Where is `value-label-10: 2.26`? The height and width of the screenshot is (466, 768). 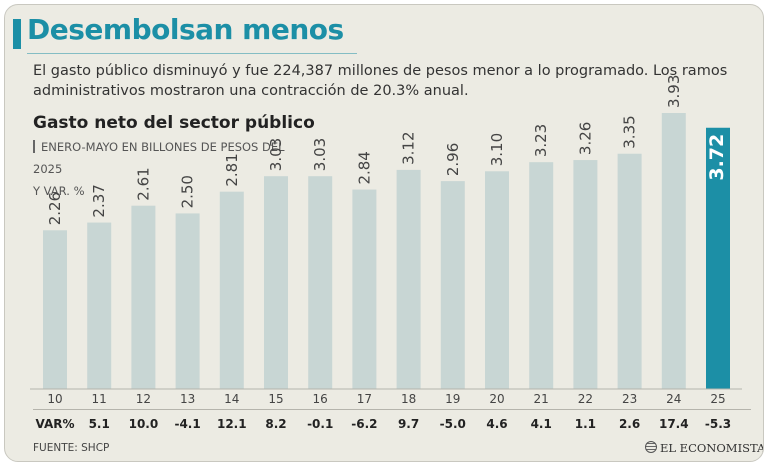
value-label-10: 2.26 is located at coordinates (55, 208).